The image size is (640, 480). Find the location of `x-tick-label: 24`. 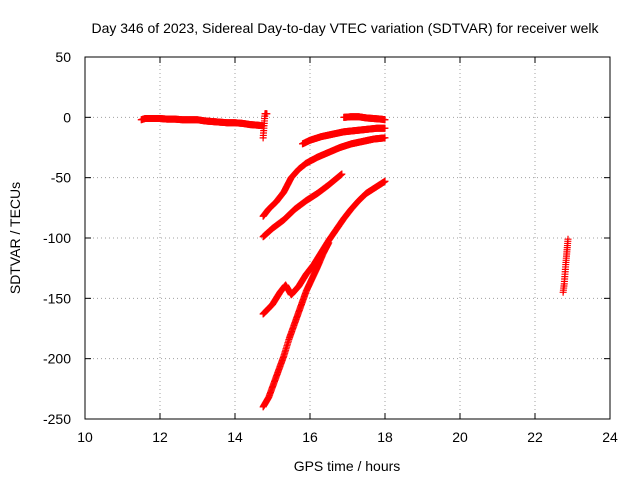

x-tick-label: 24 is located at coordinates (610, 437).